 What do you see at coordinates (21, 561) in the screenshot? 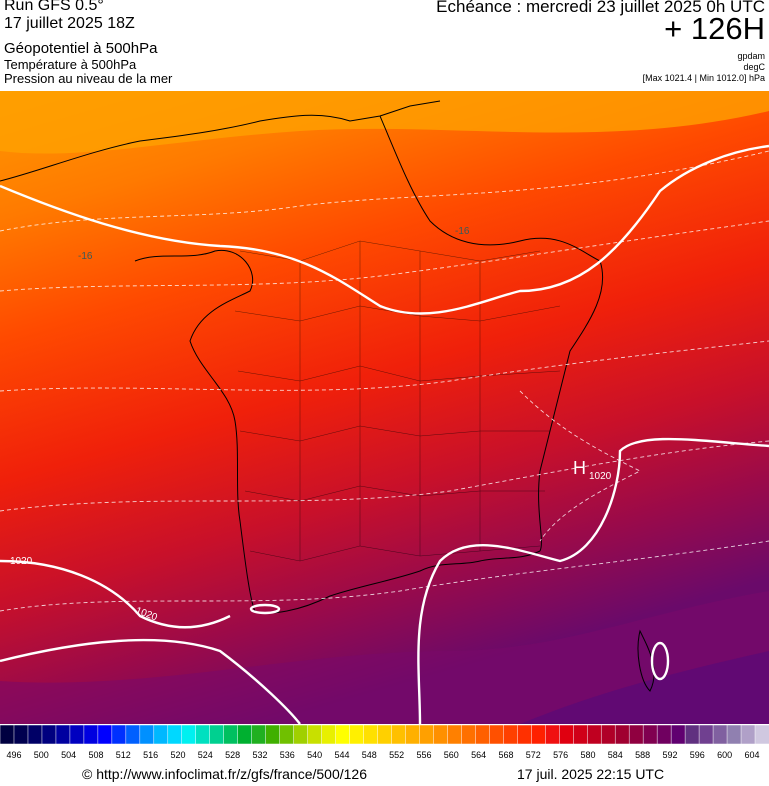
I see `isobar-label-1020-west: 1020` at bounding box center [21, 561].